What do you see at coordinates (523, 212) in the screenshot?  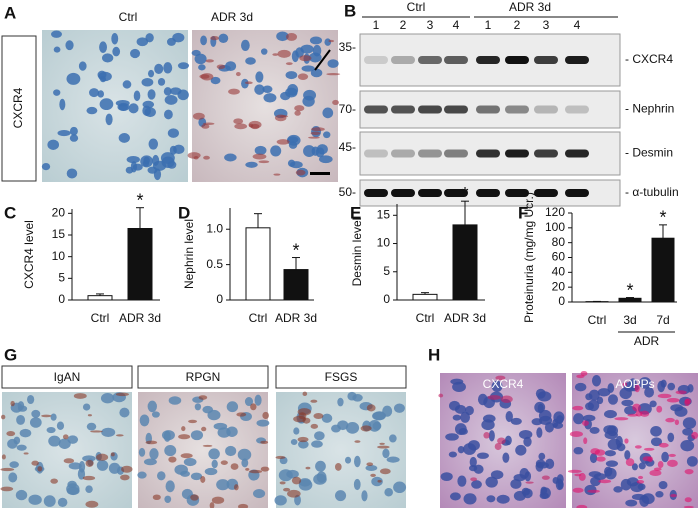 I see `panel-letter: F` at bounding box center [523, 212].